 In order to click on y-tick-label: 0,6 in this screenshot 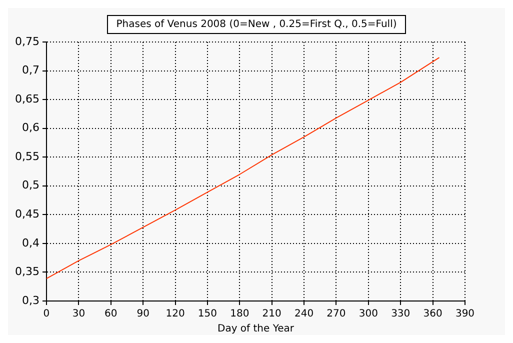, I will do `click(31, 127)`.